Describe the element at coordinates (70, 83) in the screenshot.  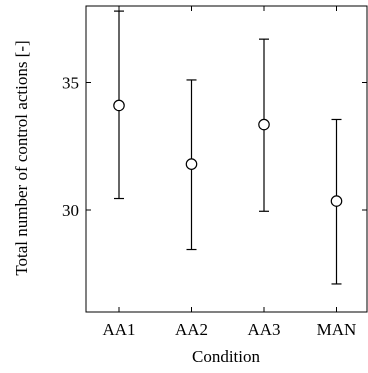
I see `y-tick-label: 35` at that location.